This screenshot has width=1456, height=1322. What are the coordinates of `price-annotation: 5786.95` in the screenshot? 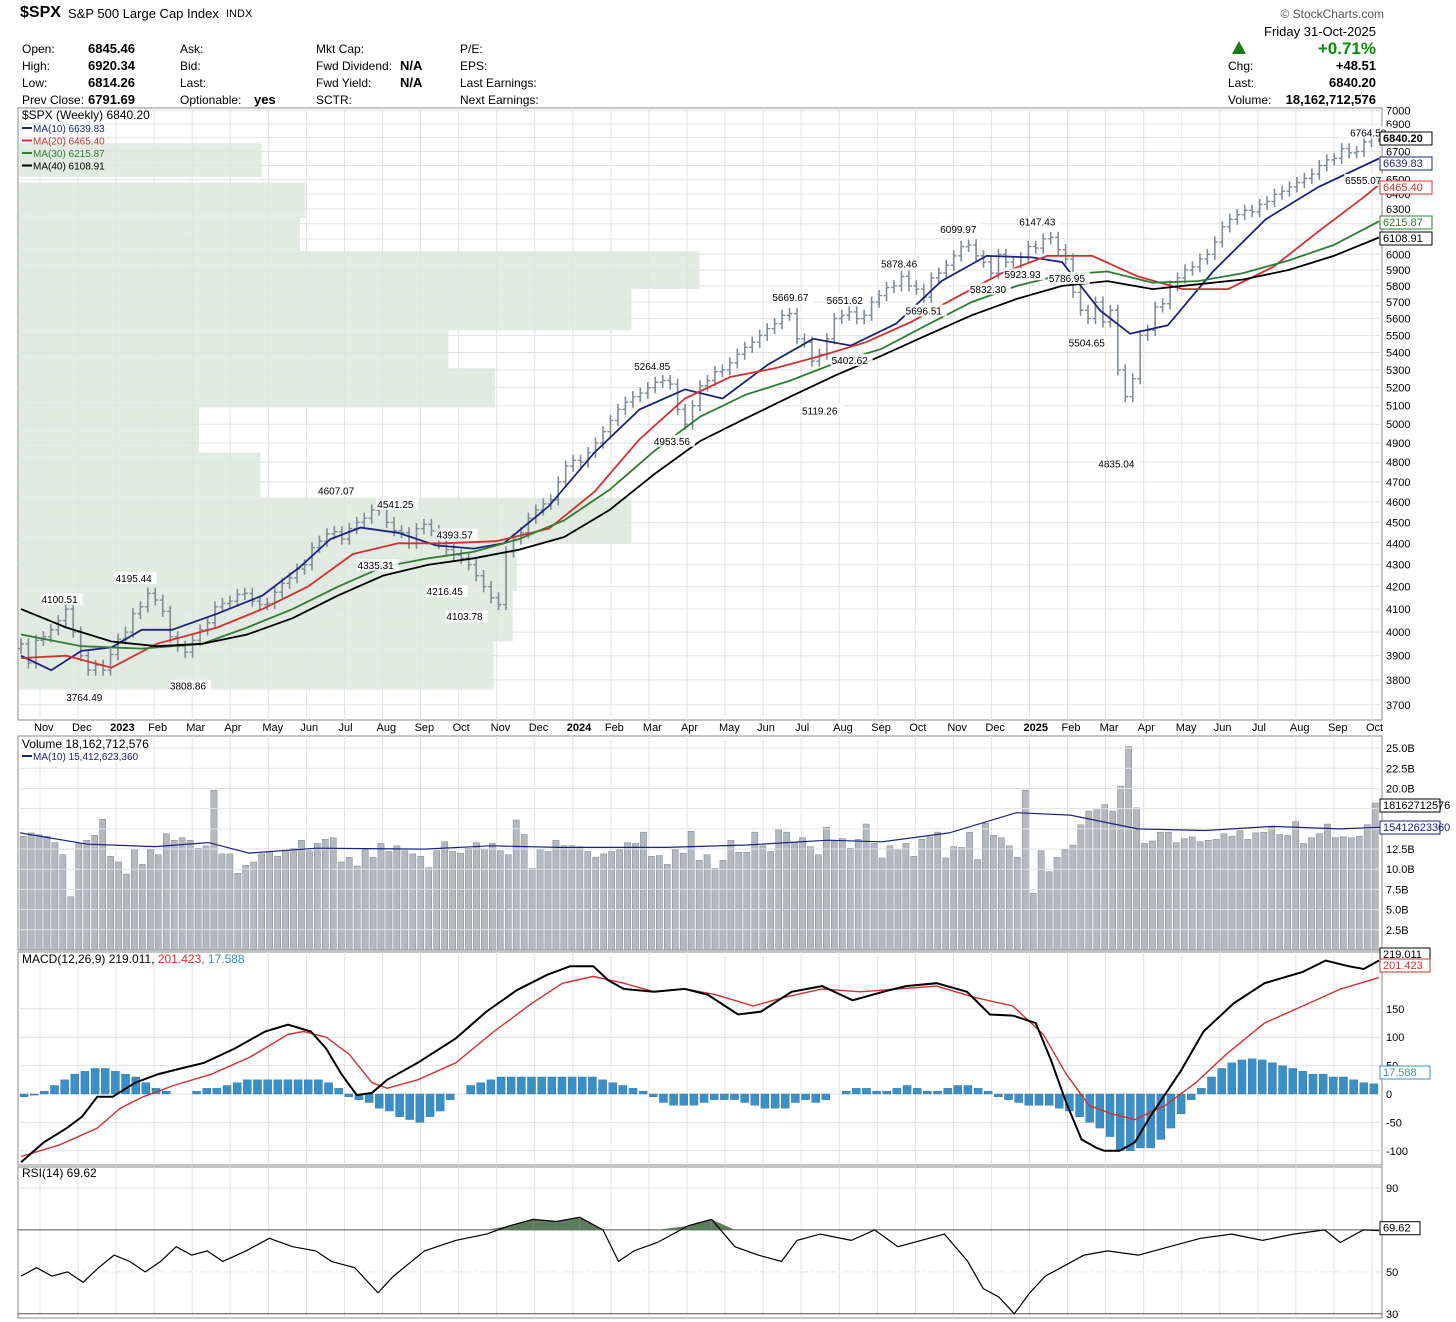 It's located at (1067, 279).